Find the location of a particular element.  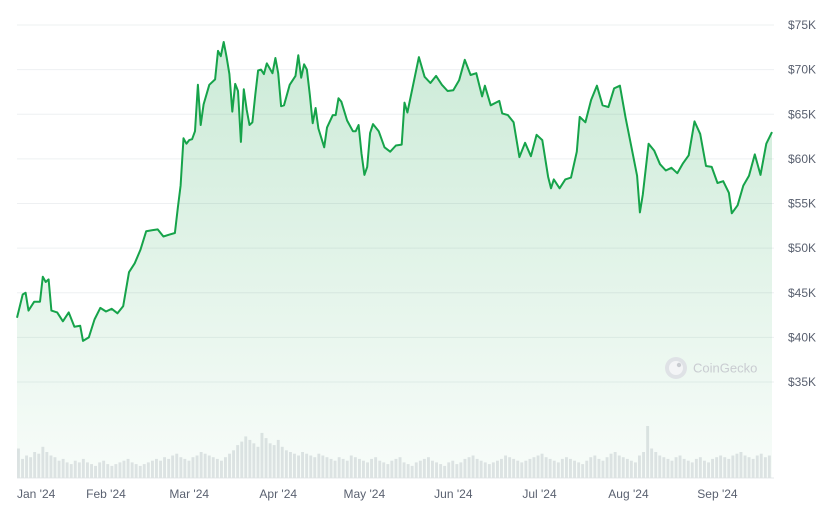

coingecko-watermark: CoinGecko is located at coordinates (711, 368).